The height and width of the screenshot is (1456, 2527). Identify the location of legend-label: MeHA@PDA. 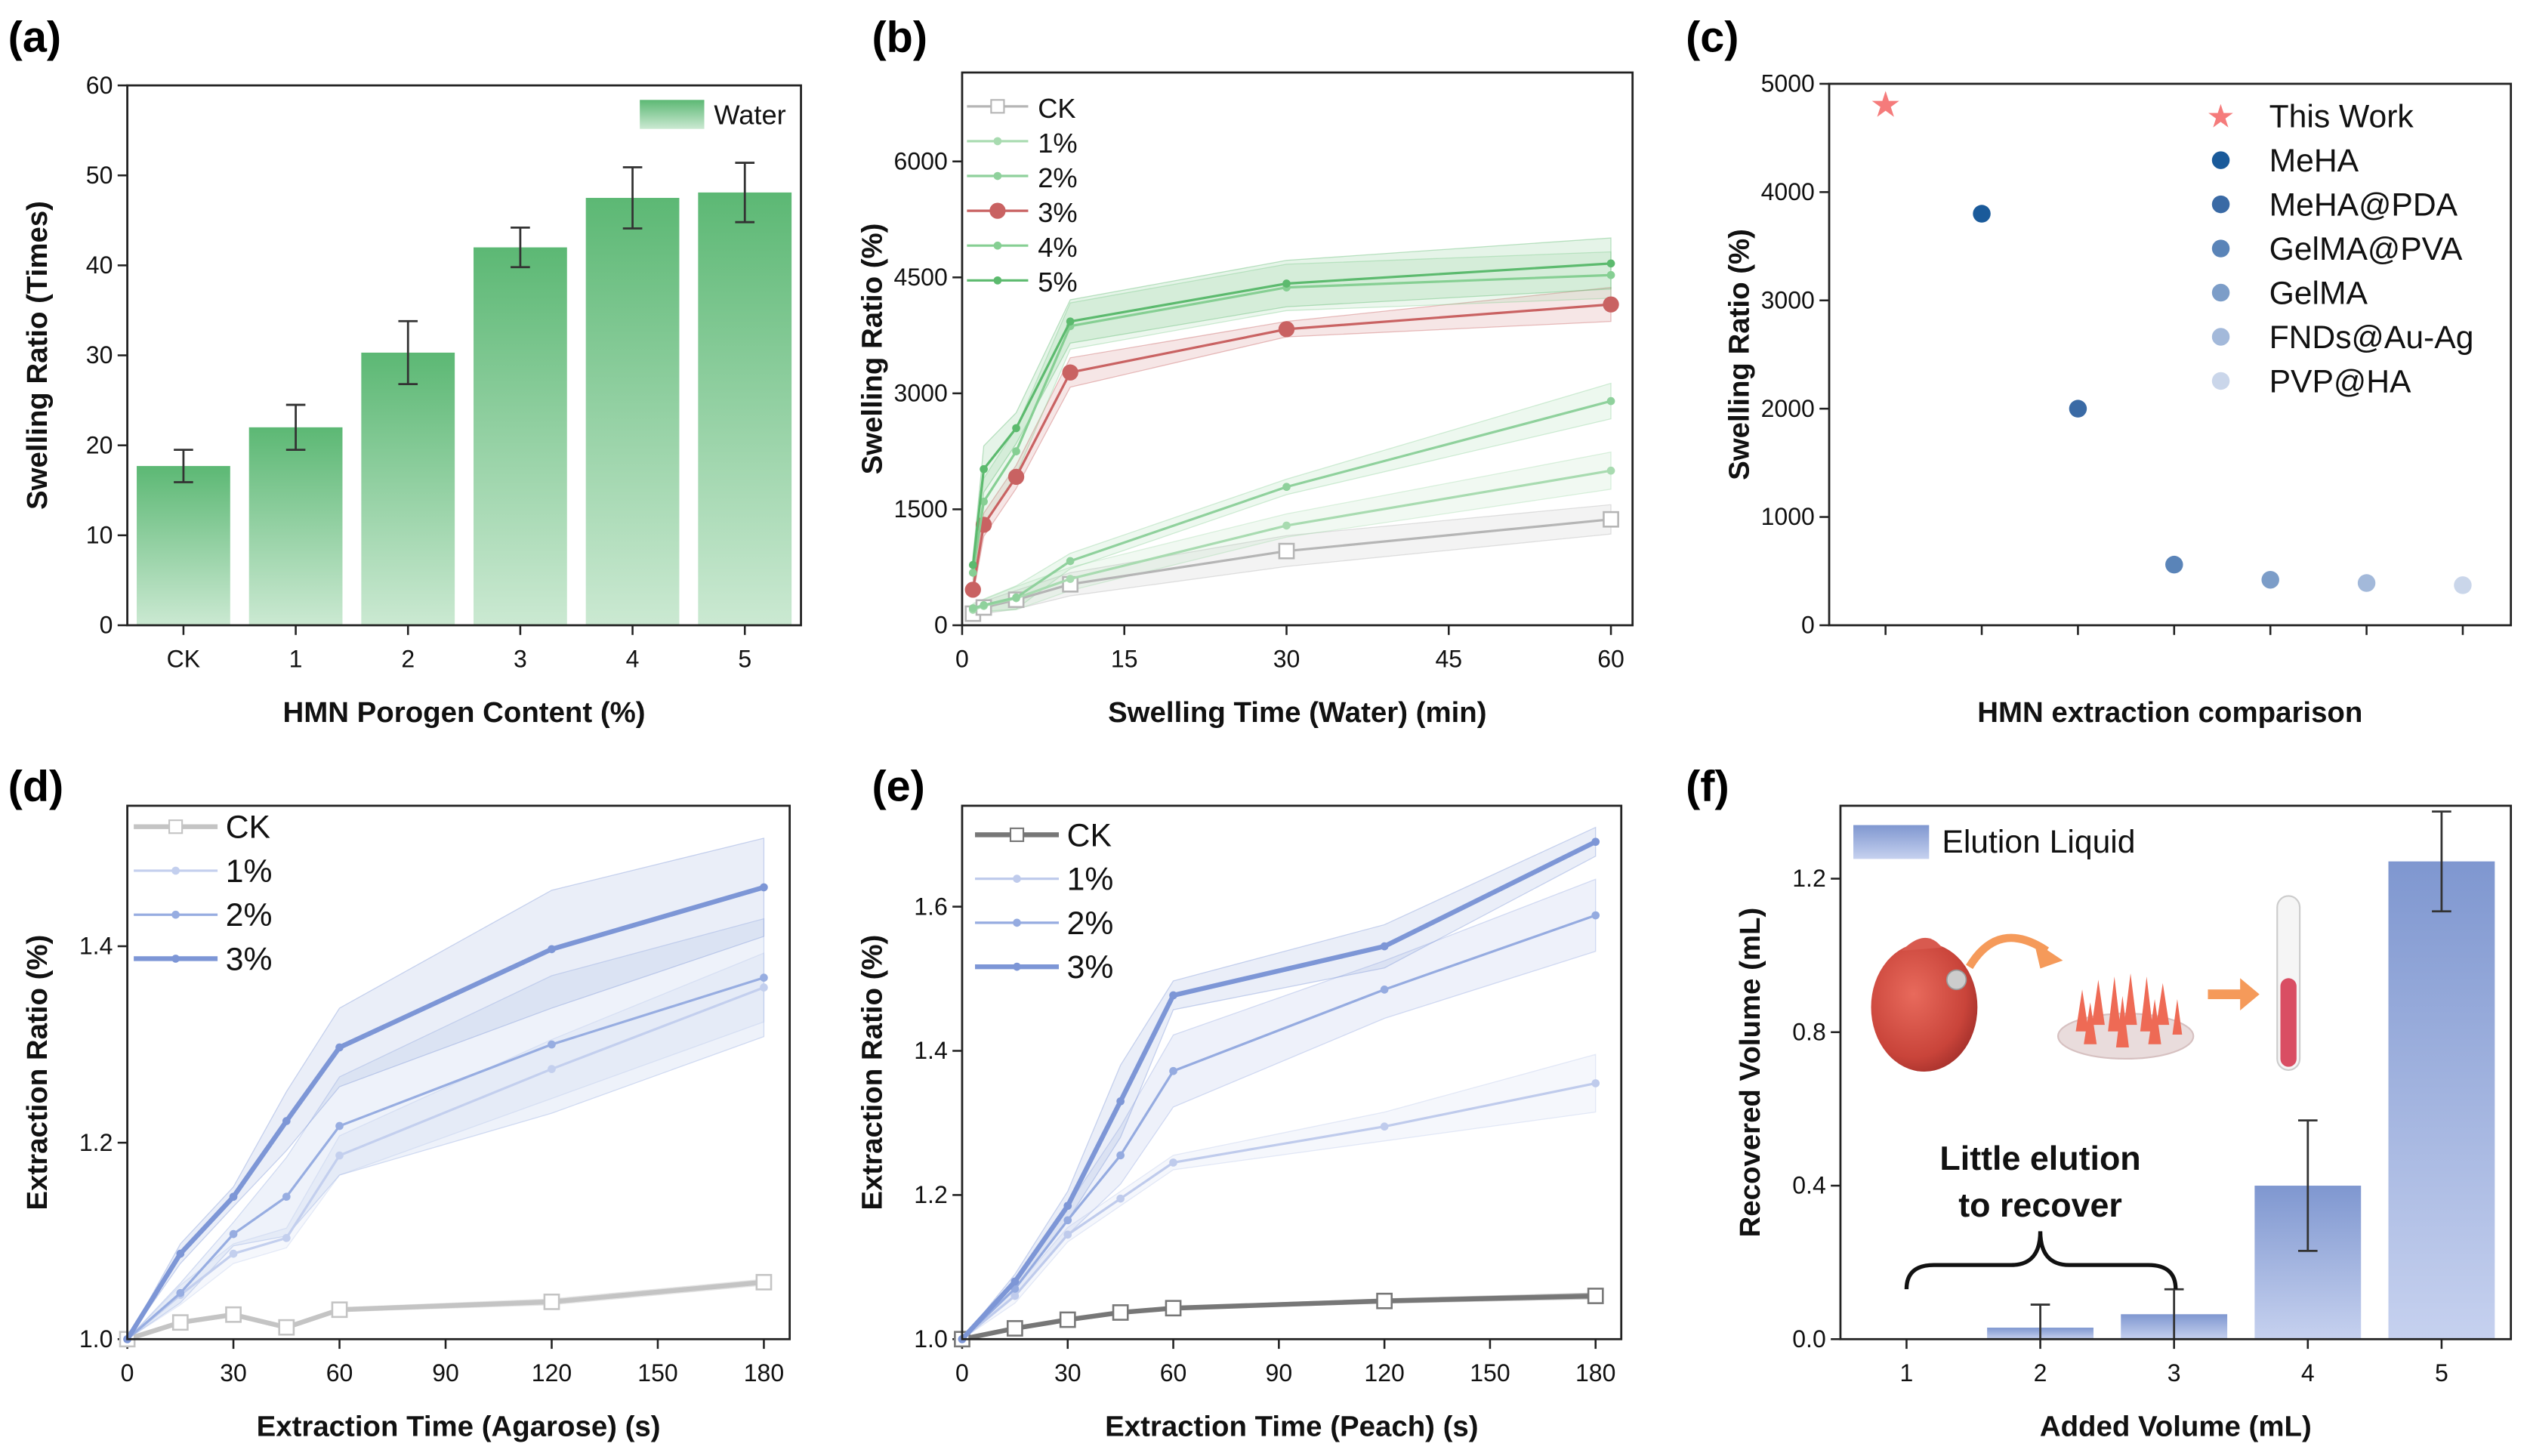
(2364, 205).